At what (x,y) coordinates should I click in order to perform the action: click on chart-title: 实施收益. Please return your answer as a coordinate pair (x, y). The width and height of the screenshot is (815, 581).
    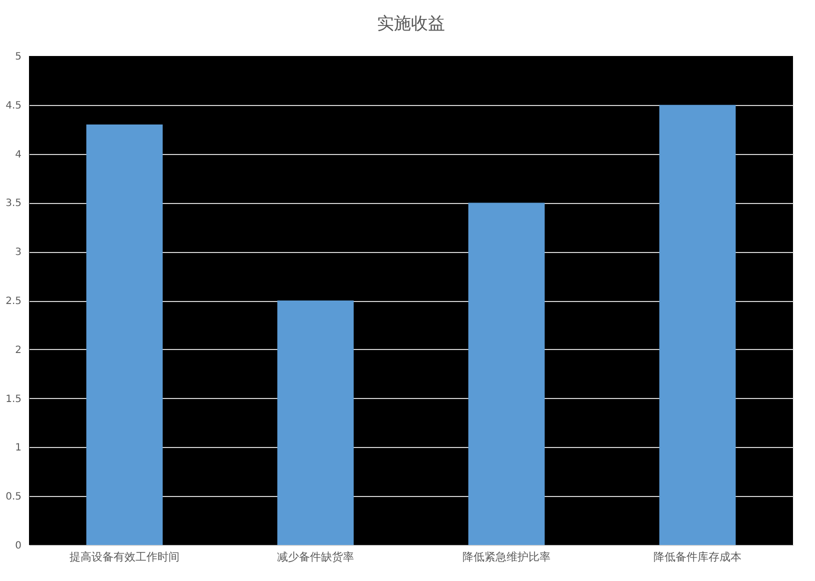
    Looking at the image, I should click on (411, 24).